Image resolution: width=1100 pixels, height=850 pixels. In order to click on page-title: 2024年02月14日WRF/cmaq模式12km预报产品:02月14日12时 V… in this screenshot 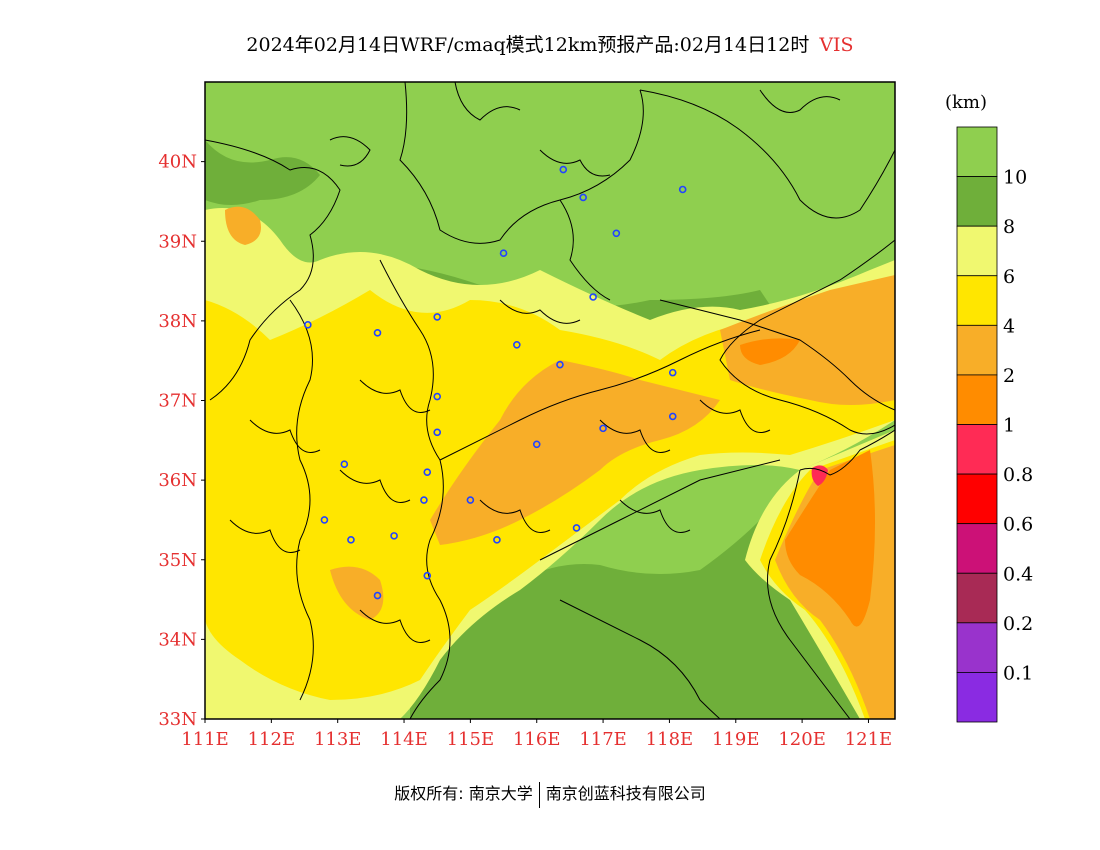, I will do `click(550, 43)`.